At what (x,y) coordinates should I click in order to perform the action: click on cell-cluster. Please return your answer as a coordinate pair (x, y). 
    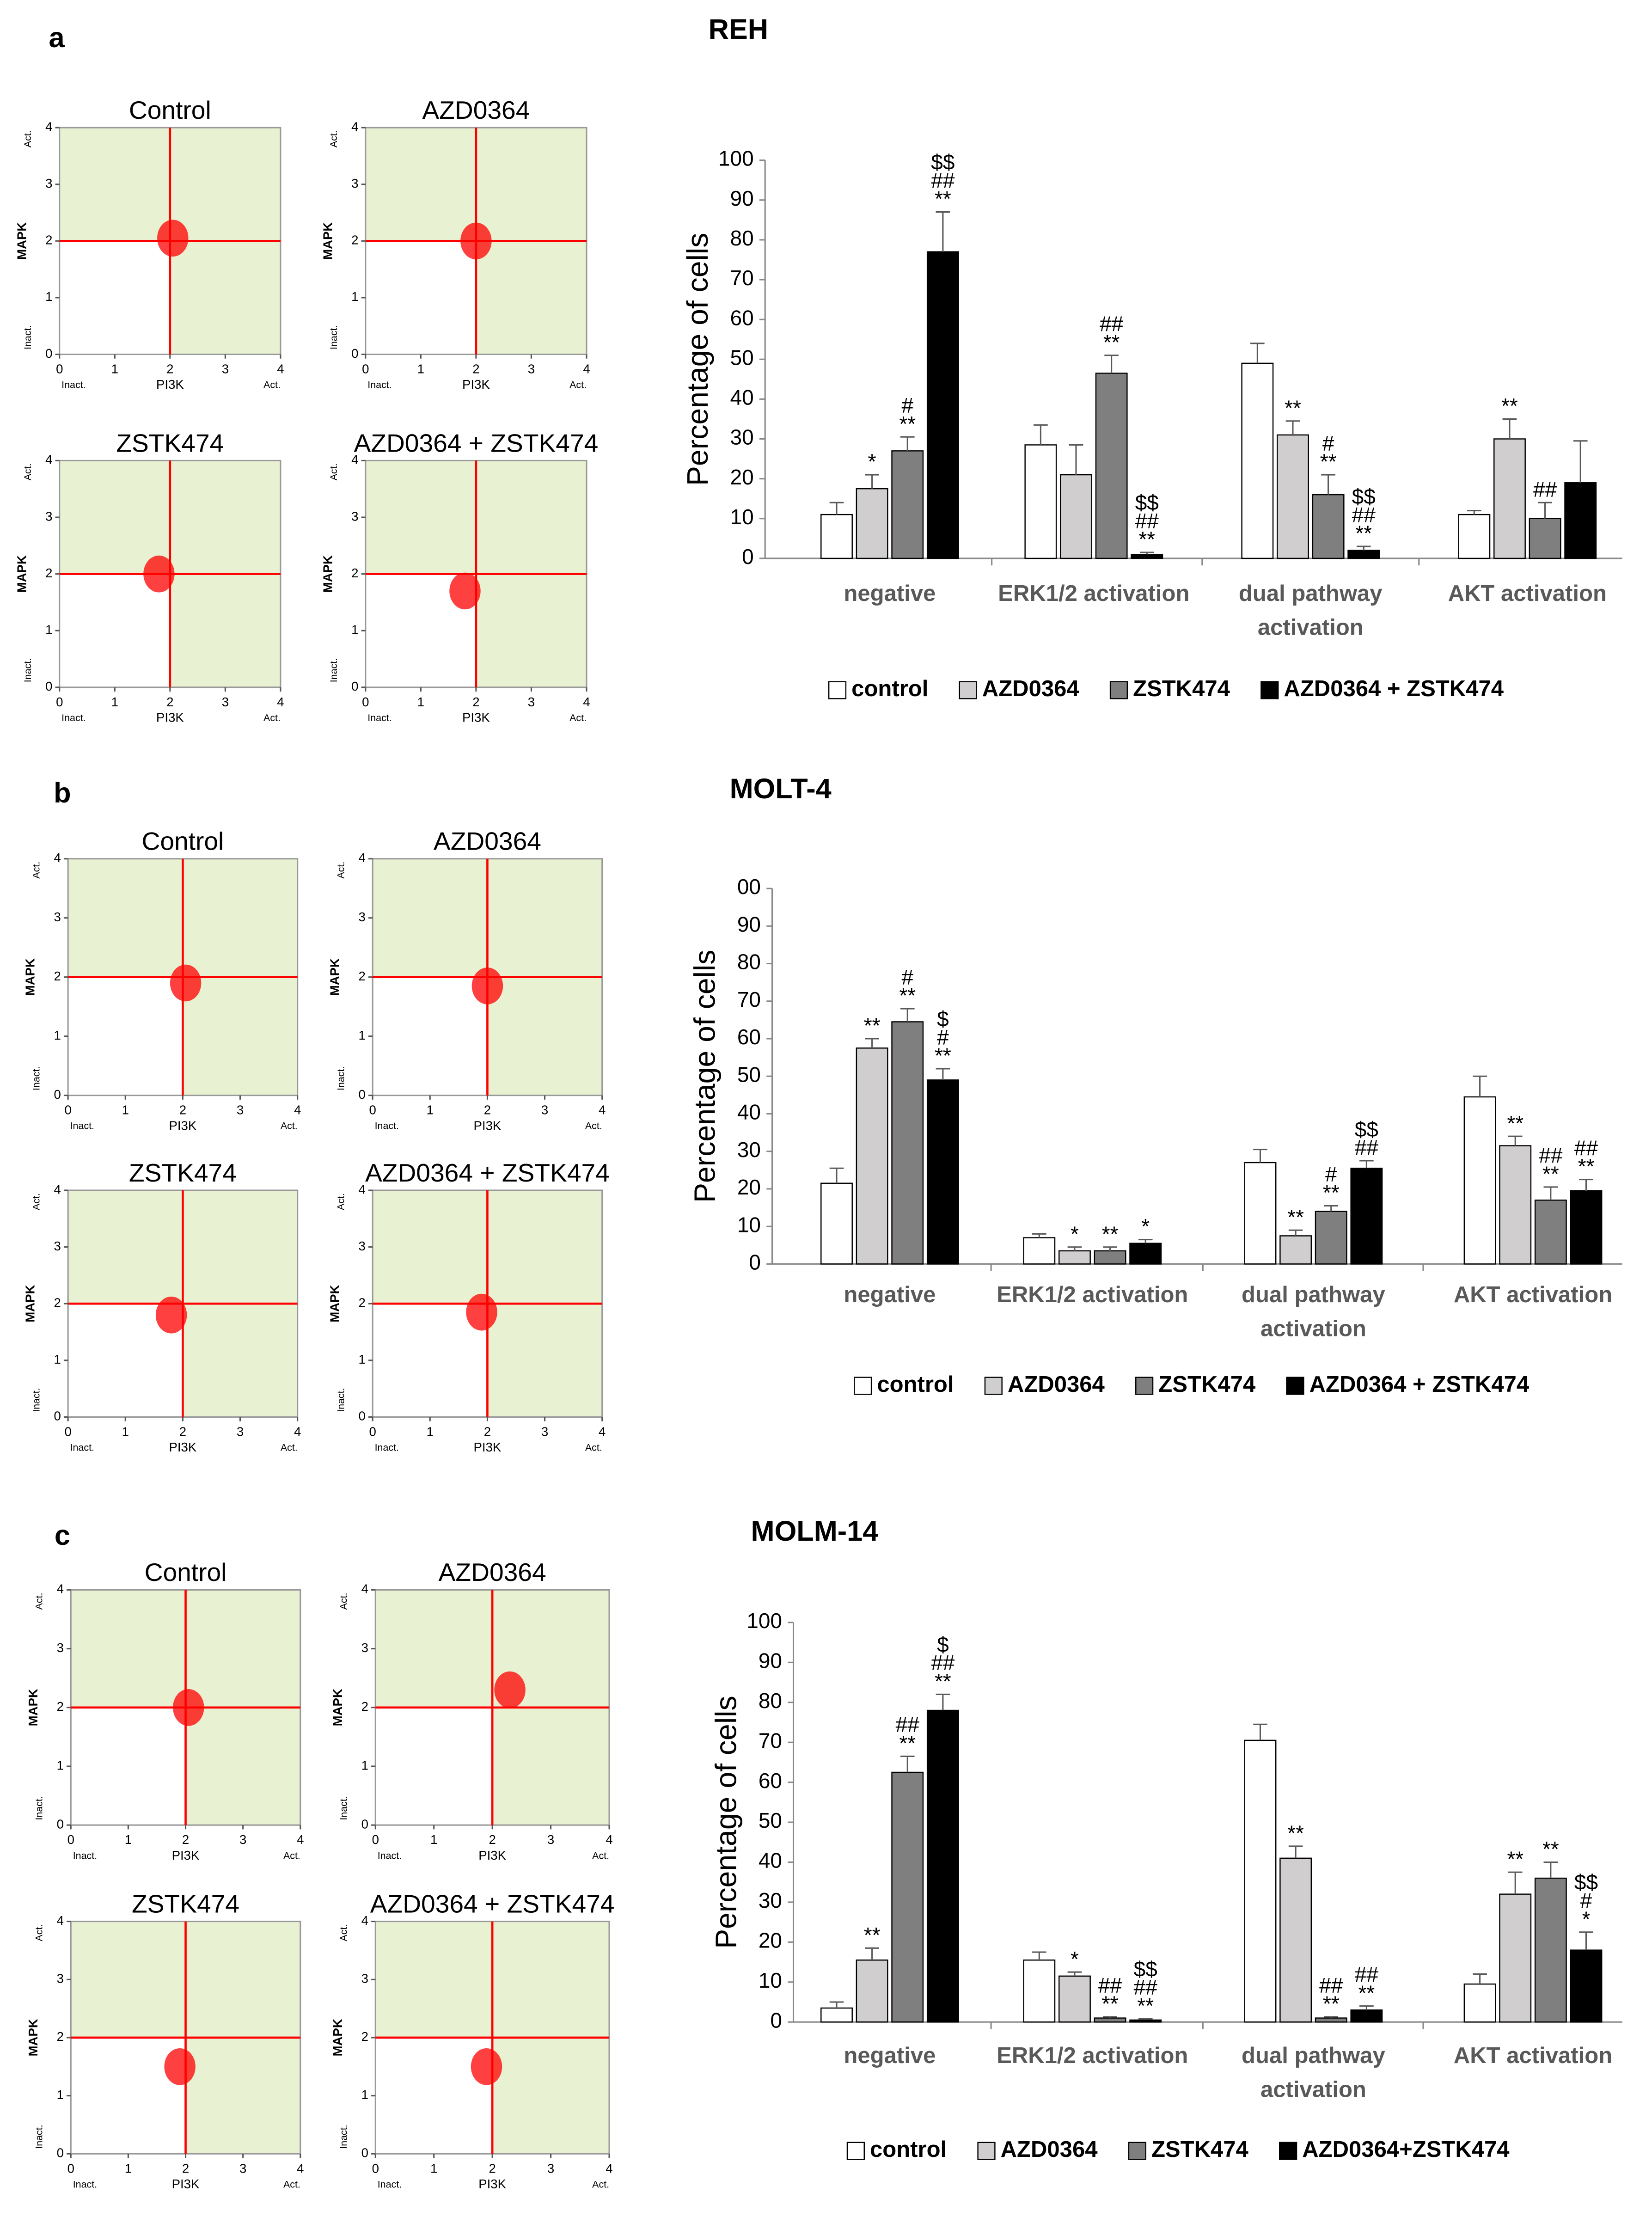
    Looking at the image, I should click on (510, 1689).